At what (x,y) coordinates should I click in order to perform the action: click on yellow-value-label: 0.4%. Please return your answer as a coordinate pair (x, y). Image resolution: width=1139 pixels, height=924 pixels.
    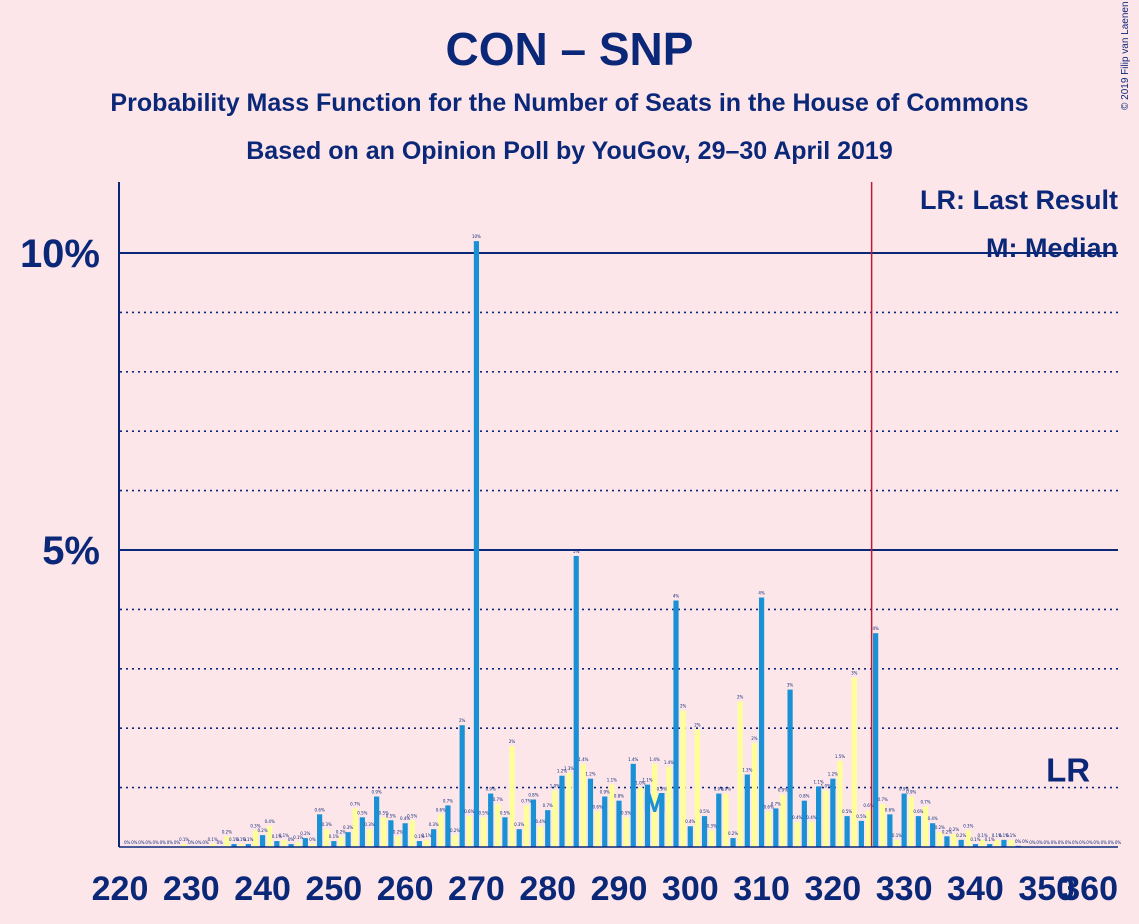
    Looking at the image, I should click on (811, 817).